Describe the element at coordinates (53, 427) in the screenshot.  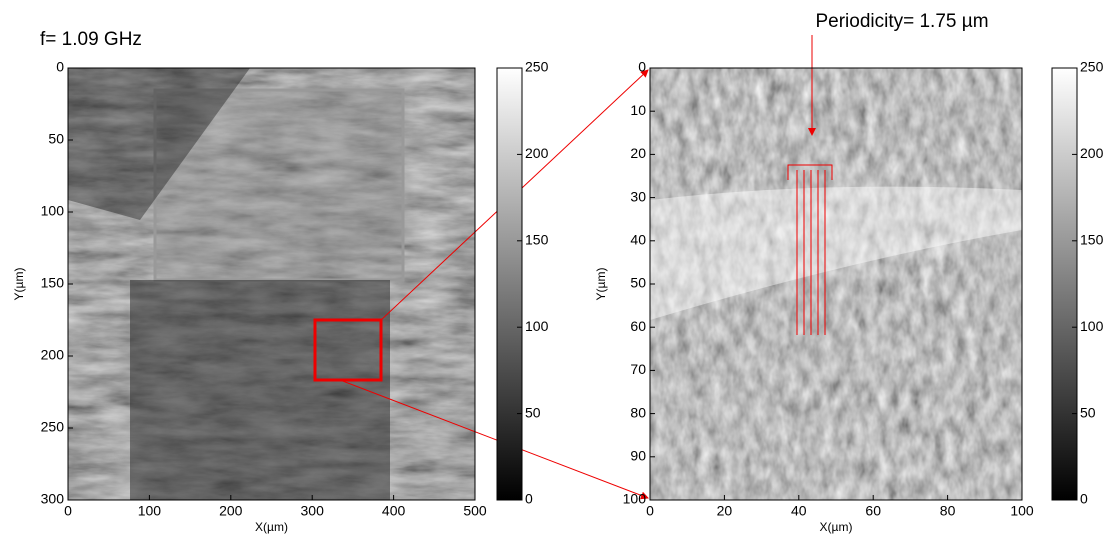
I see `y-tick-label: 250` at that location.